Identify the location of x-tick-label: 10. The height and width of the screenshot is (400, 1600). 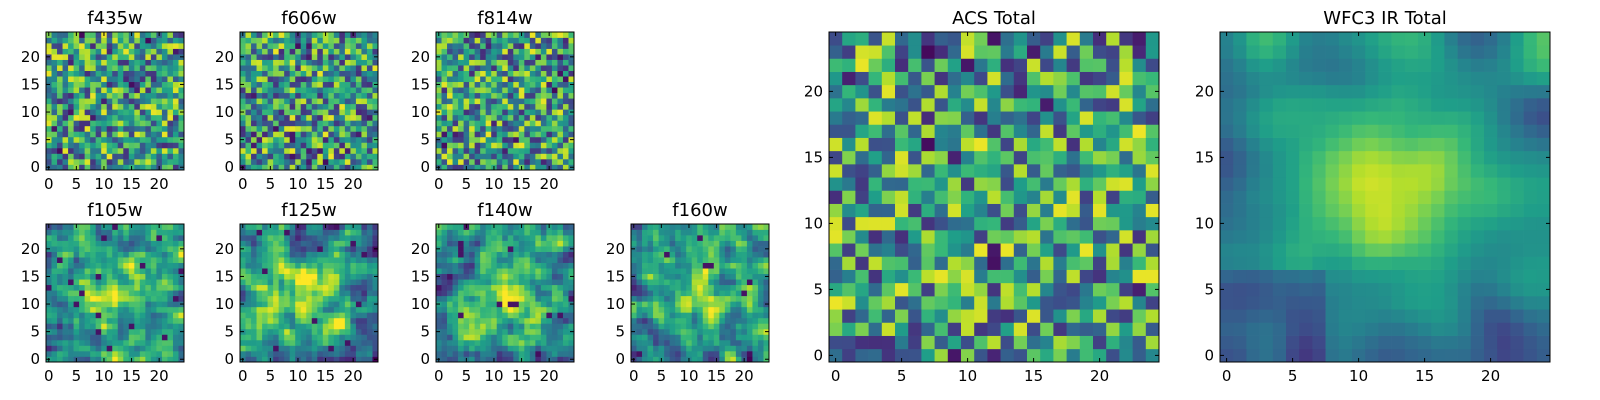
(493, 184).